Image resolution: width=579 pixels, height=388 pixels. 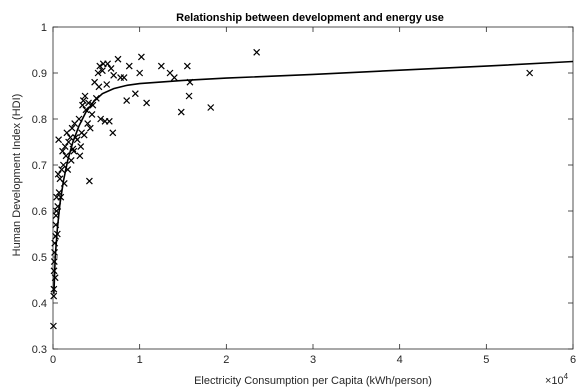 I want to click on x-tick-label: 6, so click(x=573, y=360).